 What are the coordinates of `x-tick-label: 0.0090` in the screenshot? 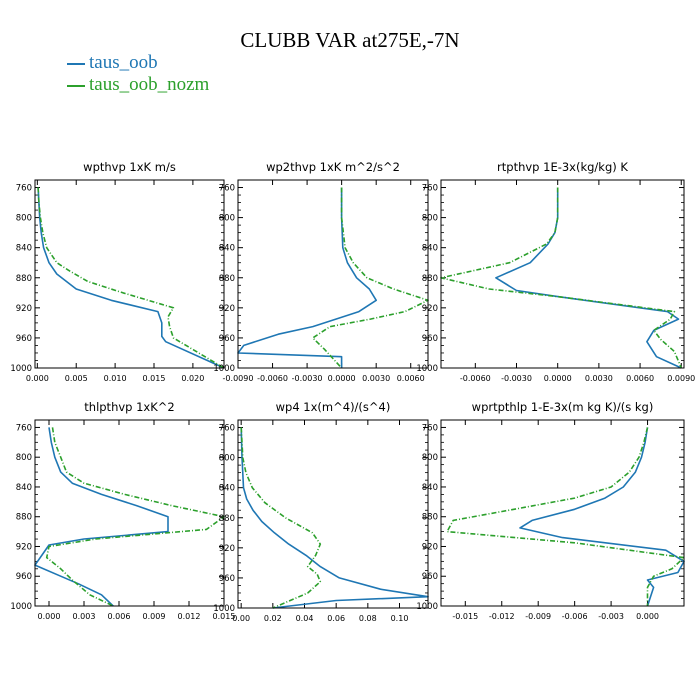 It's located at (681, 378).